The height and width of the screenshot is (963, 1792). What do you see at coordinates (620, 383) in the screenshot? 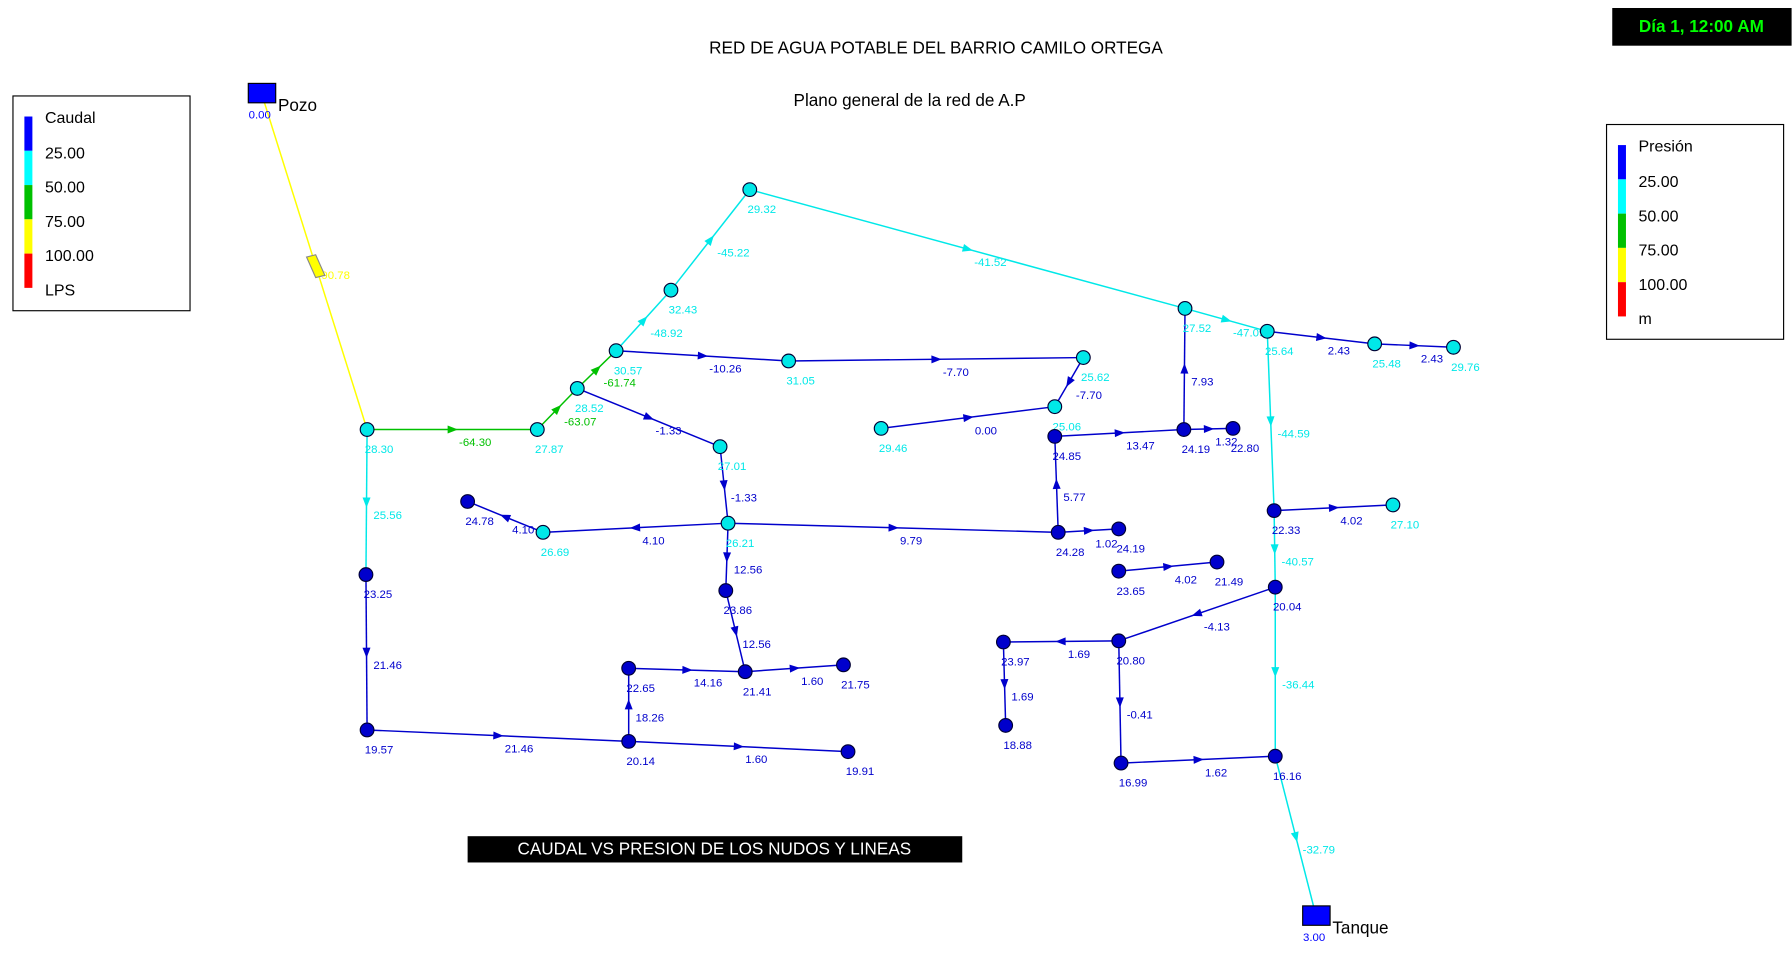
I see `link-label: -61.74` at bounding box center [620, 383].